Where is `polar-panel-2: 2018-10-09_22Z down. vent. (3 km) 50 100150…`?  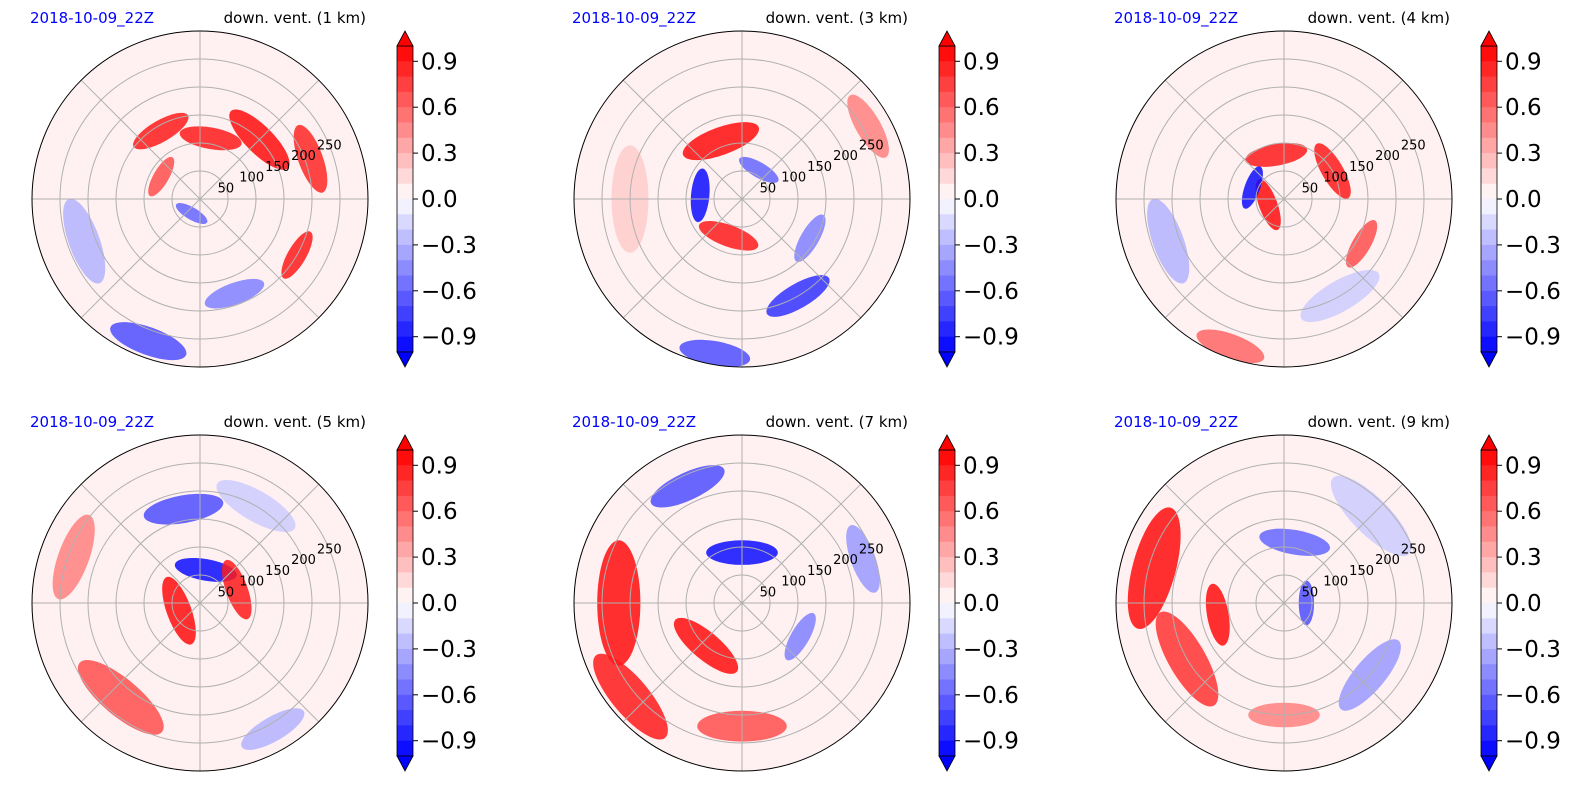 polar-panel-2: 2018-10-09_22Z down. vent. (3 km) 50 100150… is located at coordinates (795, 188).